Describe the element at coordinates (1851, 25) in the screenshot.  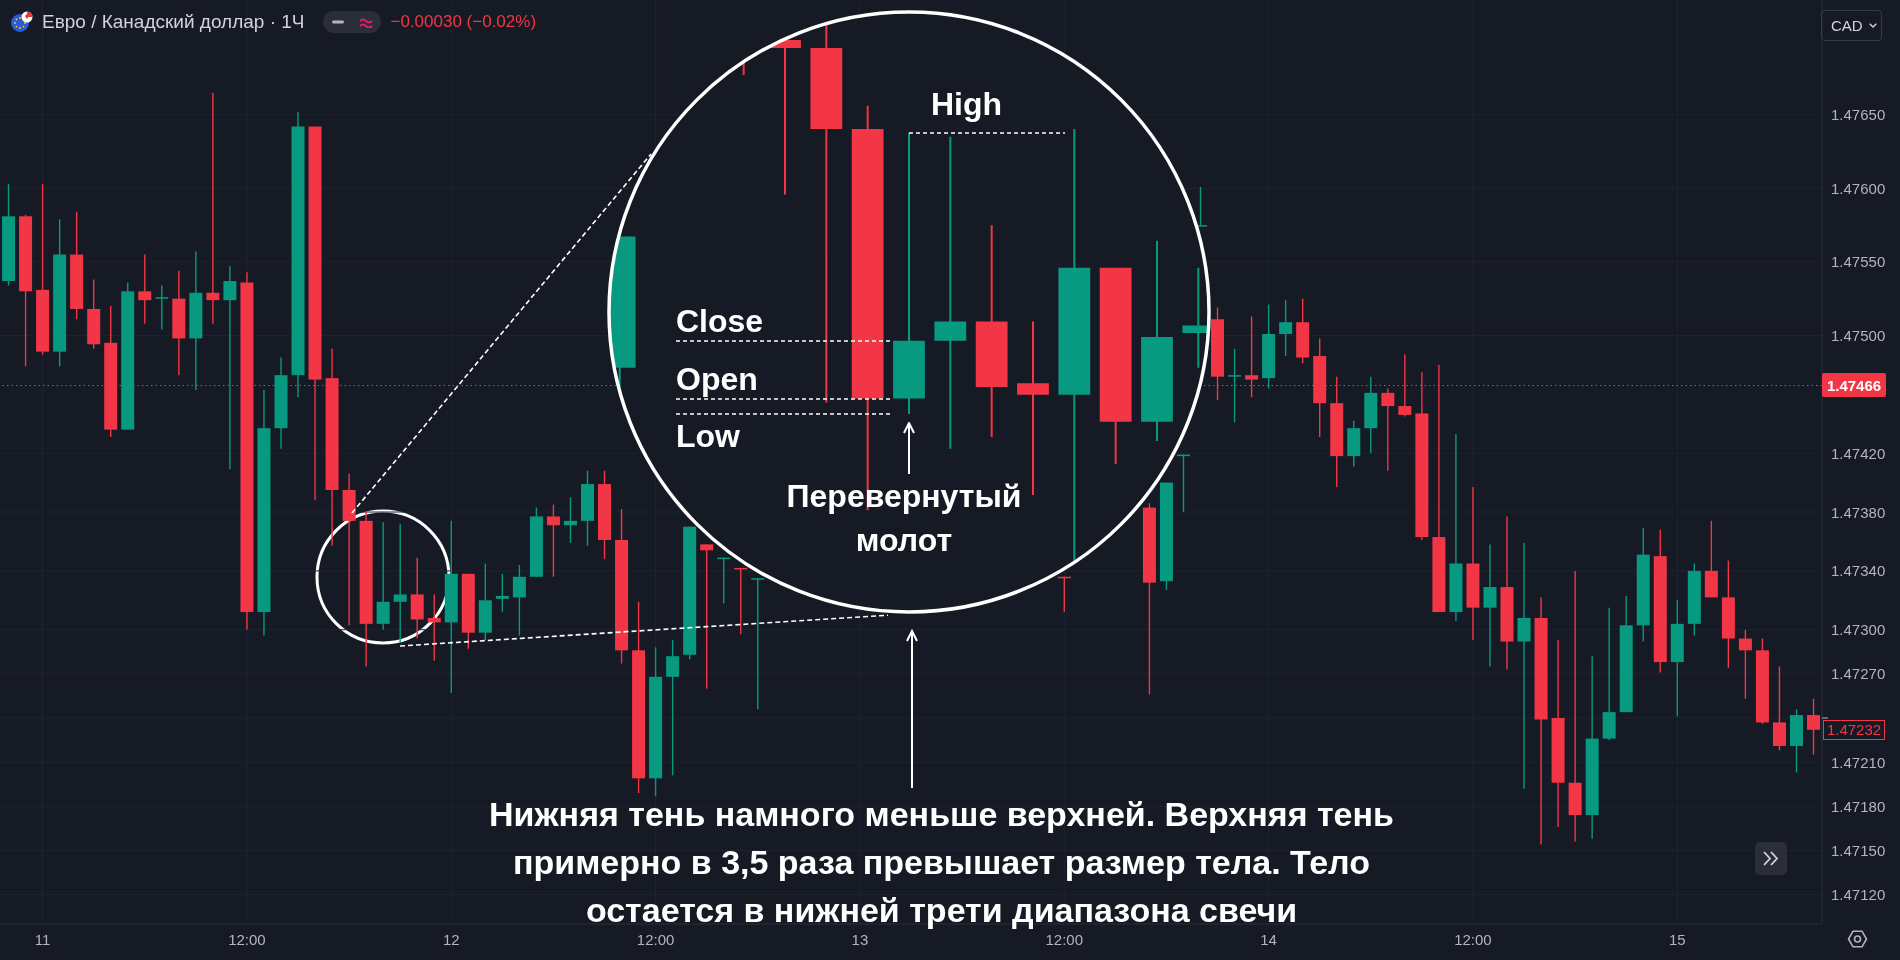
I see `dropdown-button: CAD` at that location.